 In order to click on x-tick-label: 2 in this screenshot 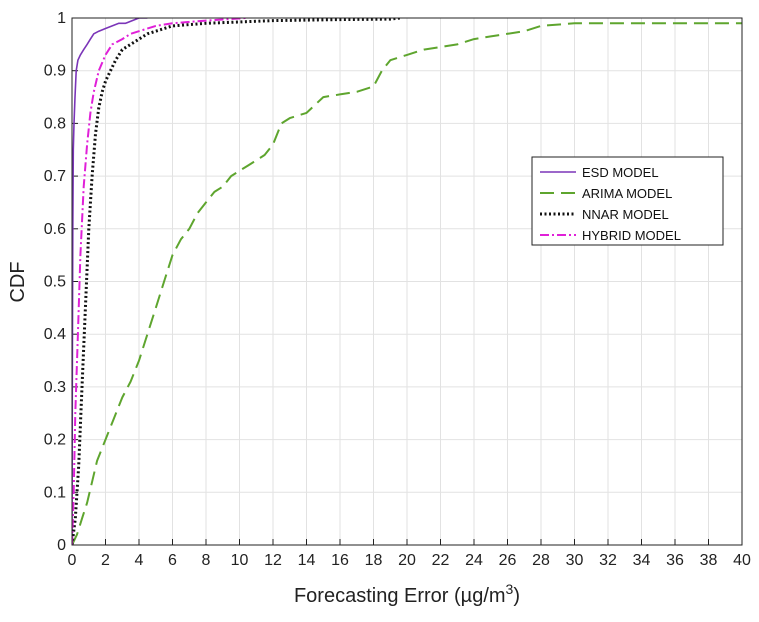, I will do `click(105, 560)`.